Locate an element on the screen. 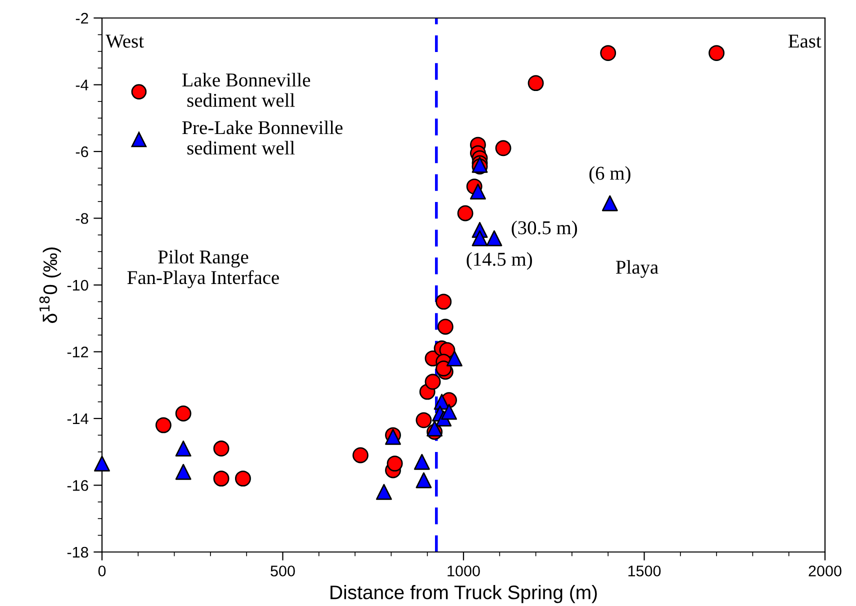 Image resolution: width=856 pixels, height=606 pixels. y-tick-label: -14 is located at coordinates (77, 419).